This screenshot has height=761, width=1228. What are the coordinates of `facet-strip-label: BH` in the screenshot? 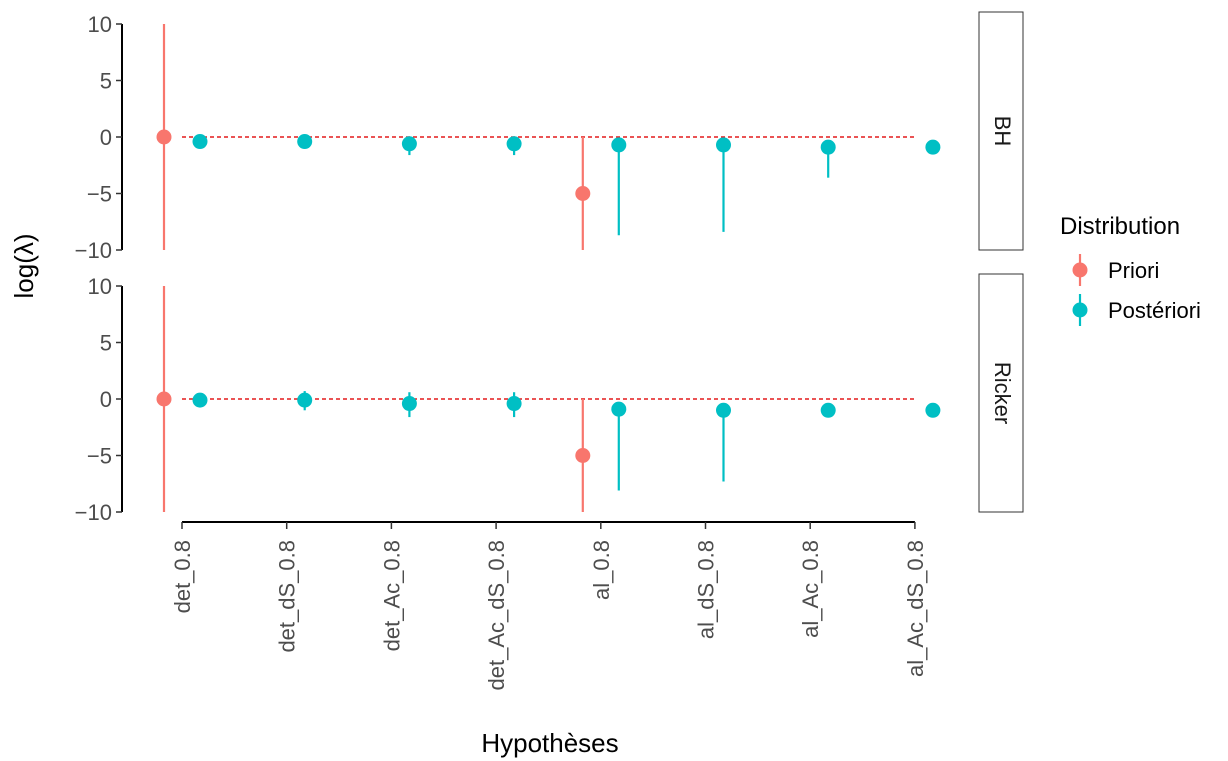 It's located at (1002, 131).